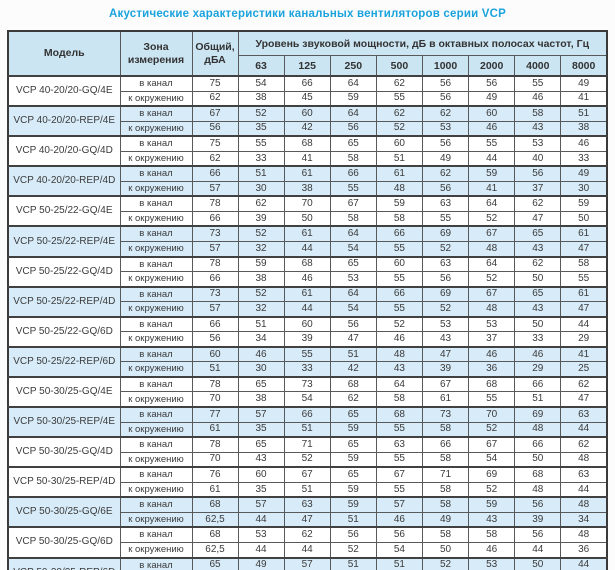 The image size is (615, 570). What do you see at coordinates (64, 361) in the screenshot?
I see `model-name-cell: VCP 50-25/22-REP/6D` at bounding box center [64, 361].